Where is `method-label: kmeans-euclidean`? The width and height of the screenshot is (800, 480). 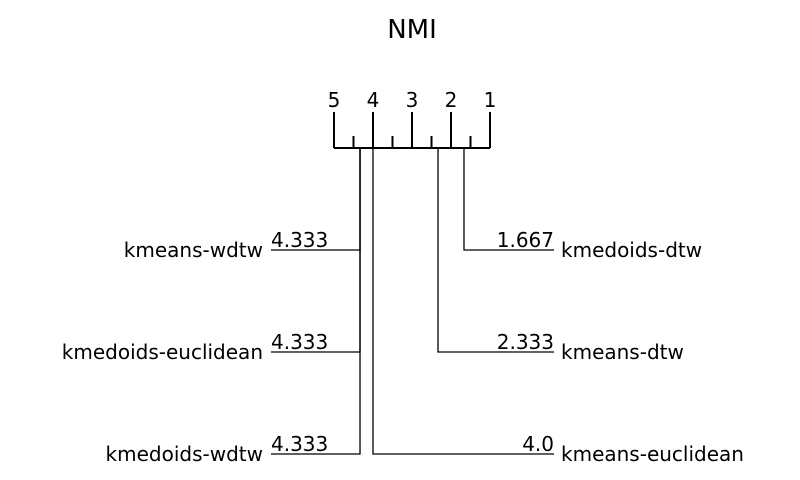
method-label: kmeans-euclidean is located at coordinates (652, 454).